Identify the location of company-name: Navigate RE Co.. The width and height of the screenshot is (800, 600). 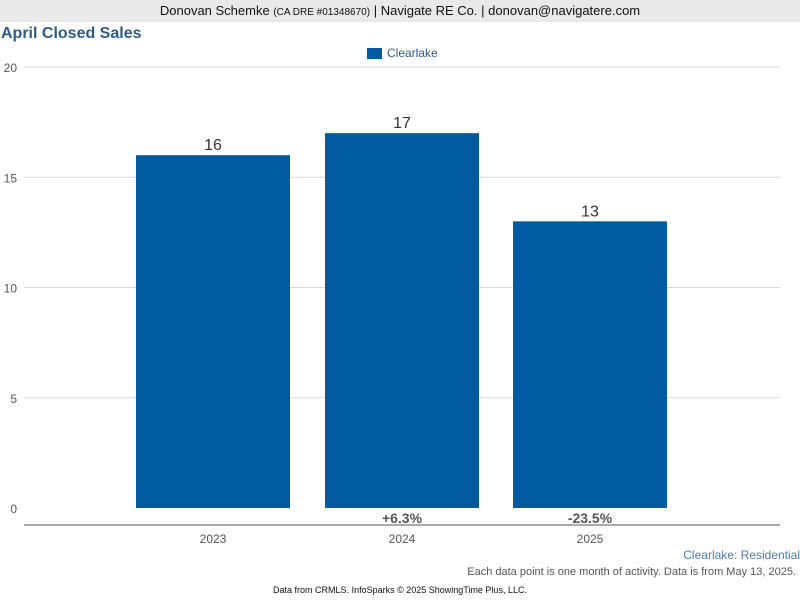
(429, 10).